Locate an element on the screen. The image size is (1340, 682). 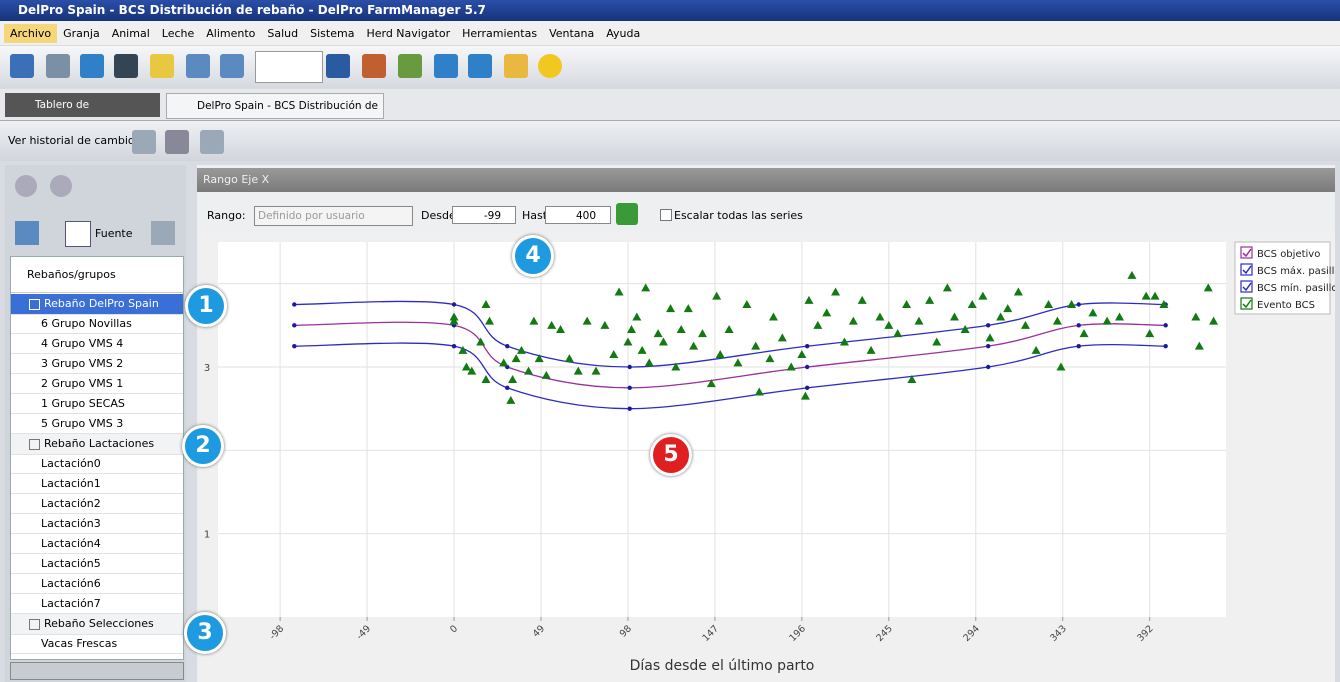
up-button is located at coordinates (26, 186).